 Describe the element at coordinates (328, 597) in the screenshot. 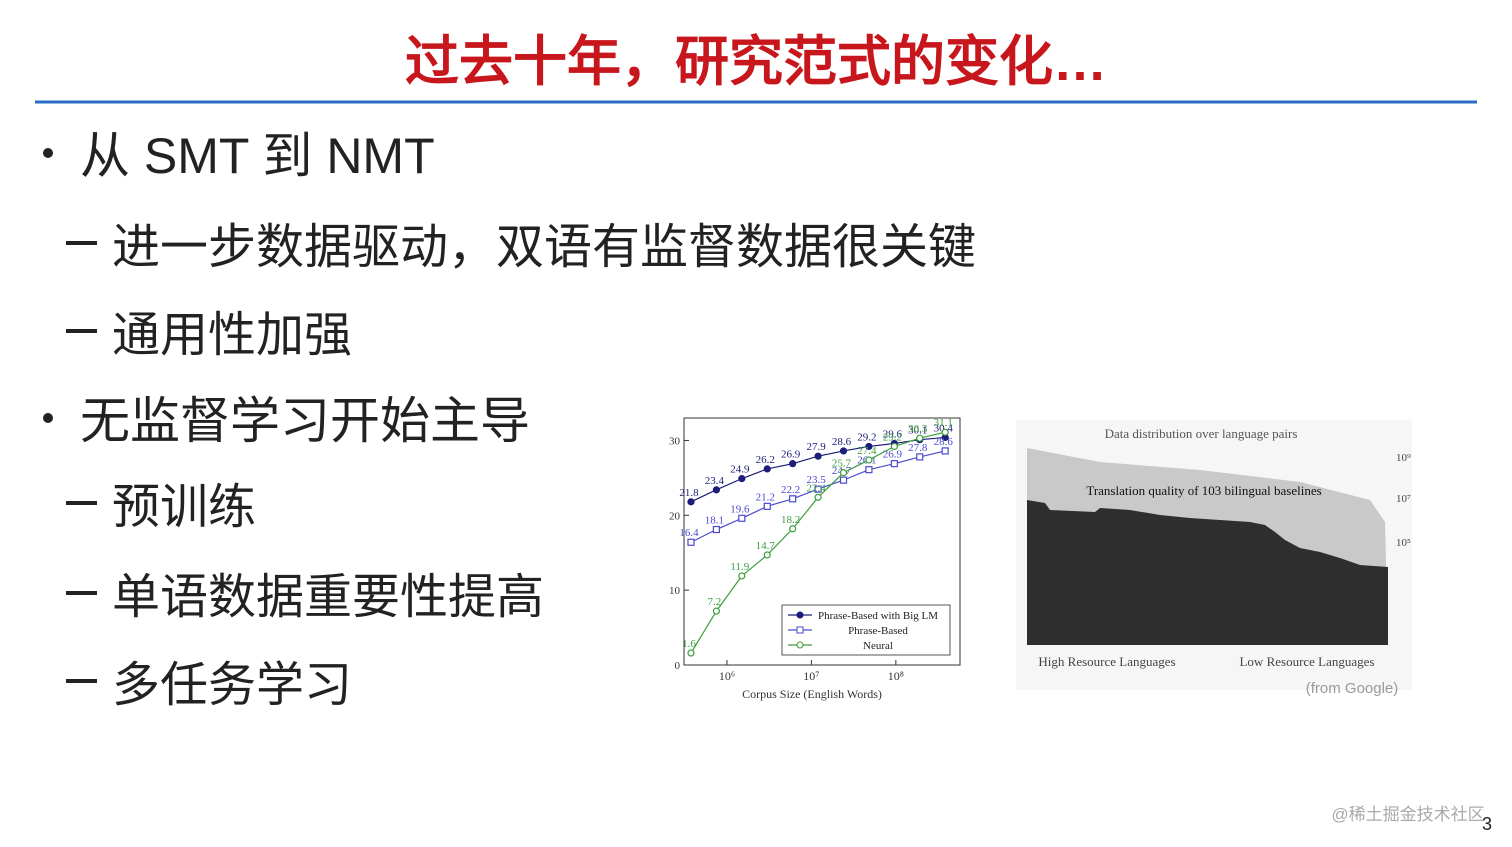

I see `bullet-text: 单语数据重要性提高` at that location.